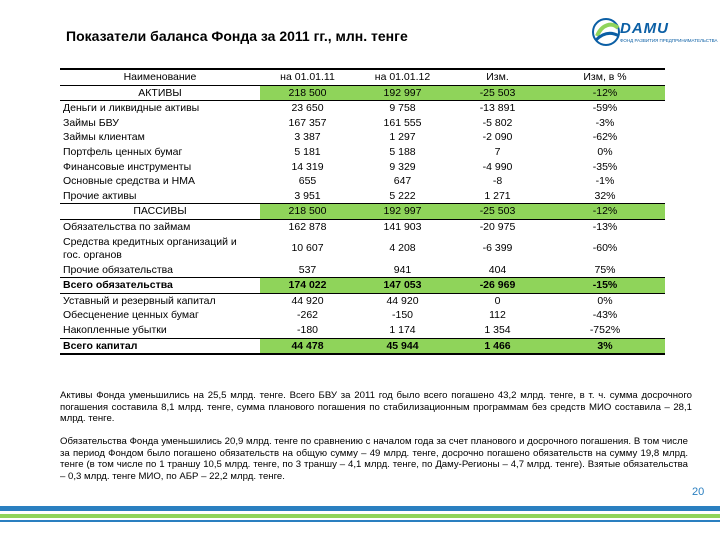  I want to click on row-label: Портфель ценных бумаг, so click(123, 151).